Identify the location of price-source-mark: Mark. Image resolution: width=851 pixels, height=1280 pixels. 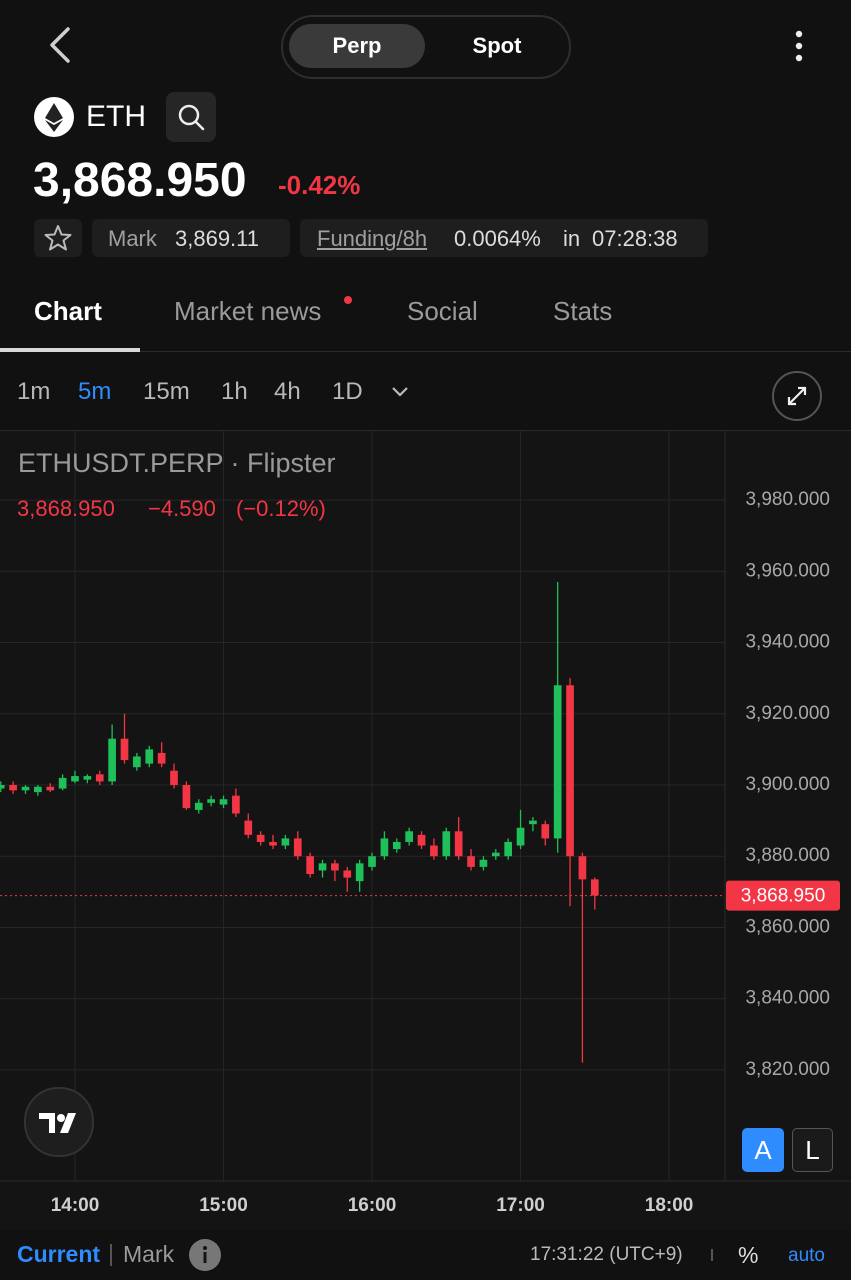
(149, 1254).